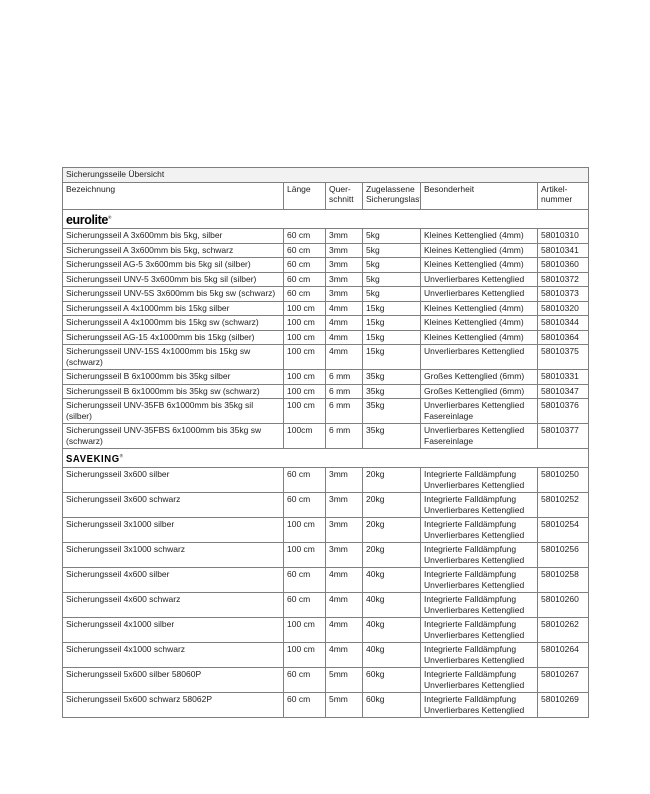 The image size is (650, 794). I want to click on col-header-laenge: Länge, so click(304, 195).